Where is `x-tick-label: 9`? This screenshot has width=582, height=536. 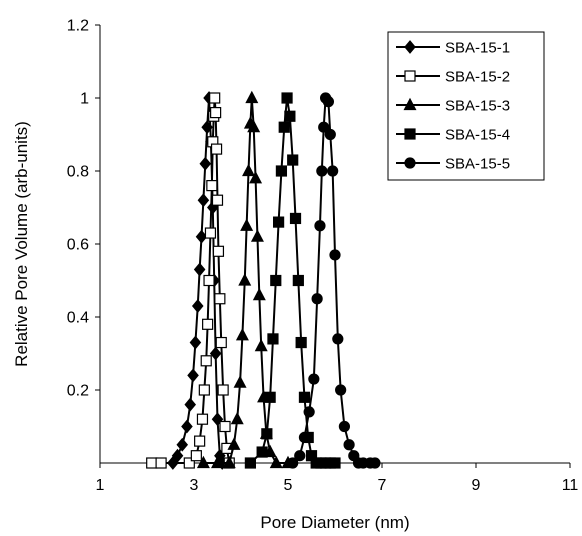 x-tick-label: 9 is located at coordinates (476, 485).